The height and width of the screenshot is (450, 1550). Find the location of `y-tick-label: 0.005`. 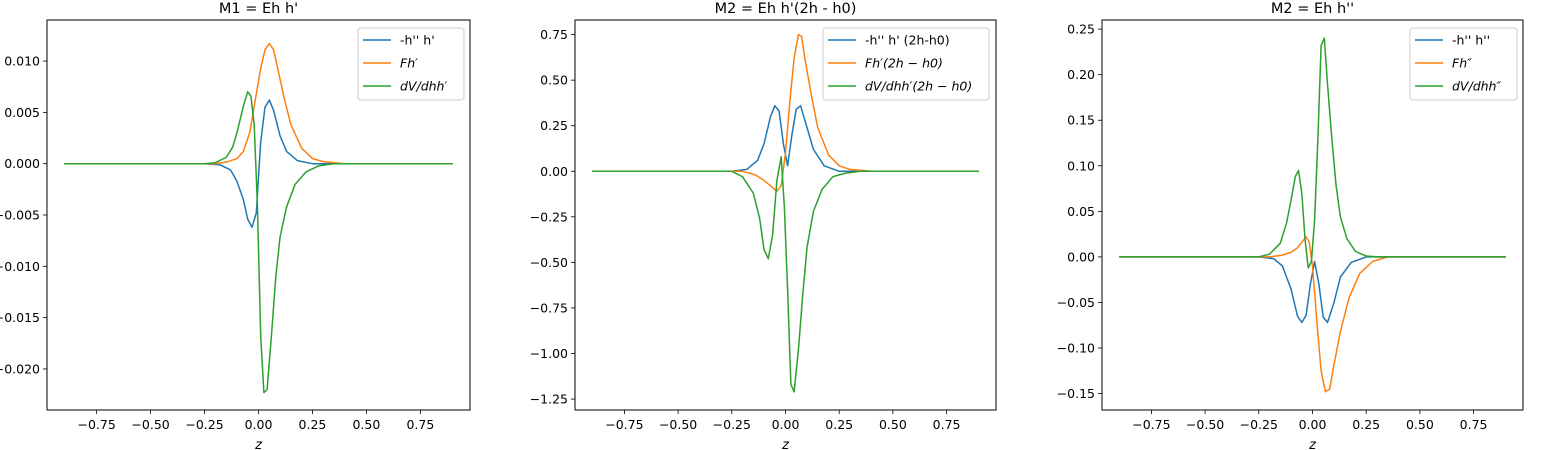

y-tick-label: 0.005 is located at coordinates (22, 112).